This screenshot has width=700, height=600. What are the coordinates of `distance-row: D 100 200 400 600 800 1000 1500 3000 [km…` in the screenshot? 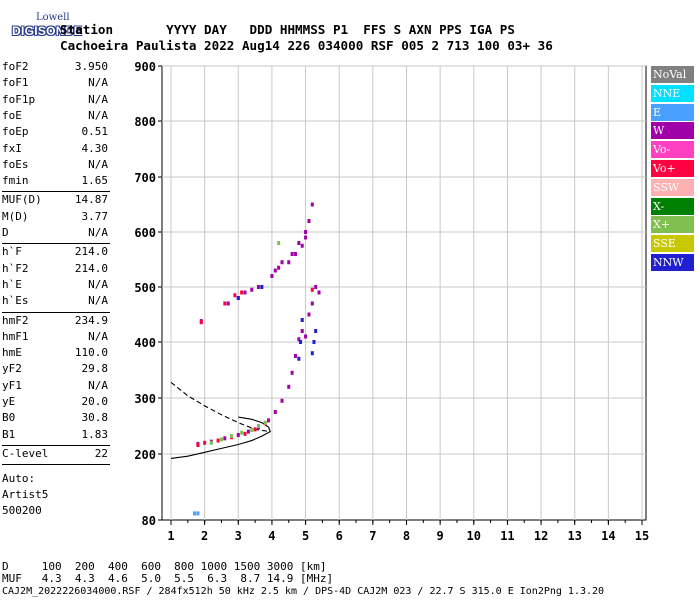 It's located at (164, 566).